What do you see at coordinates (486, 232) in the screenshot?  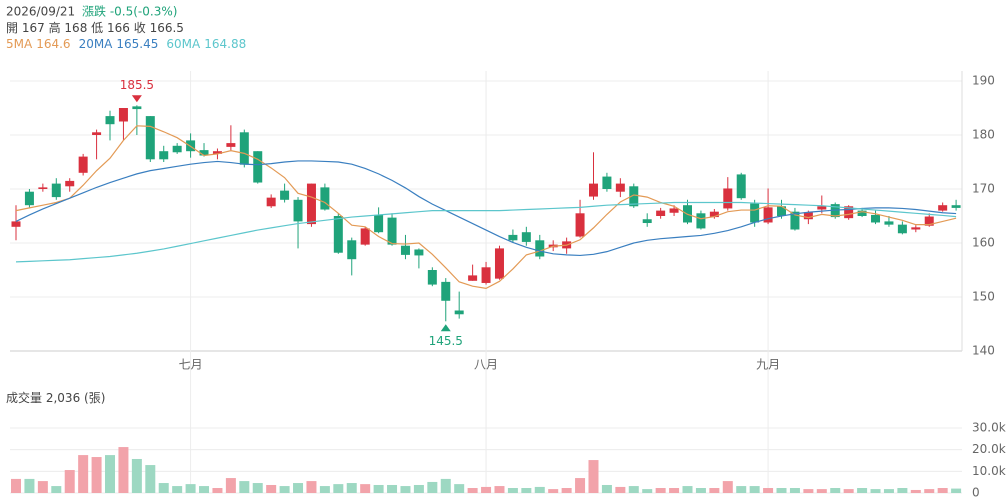 I see `ma-line` at bounding box center [486, 232].